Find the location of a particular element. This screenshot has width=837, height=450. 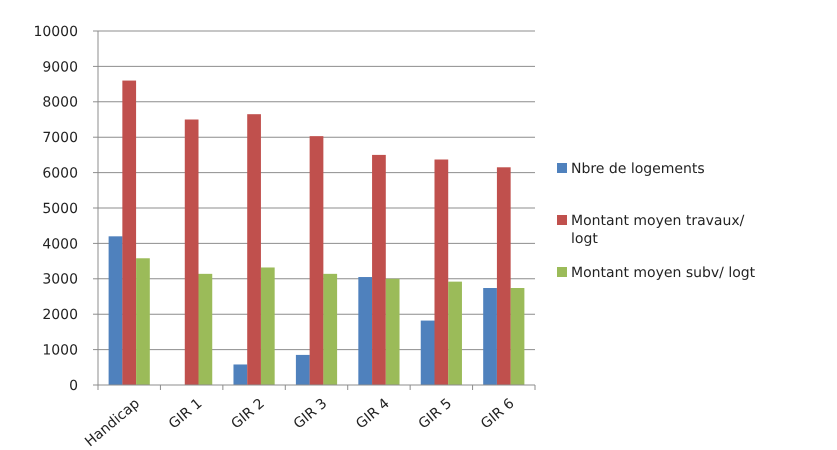

legend-label: Montant moyen subv/ logt is located at coordinates (663, 272).